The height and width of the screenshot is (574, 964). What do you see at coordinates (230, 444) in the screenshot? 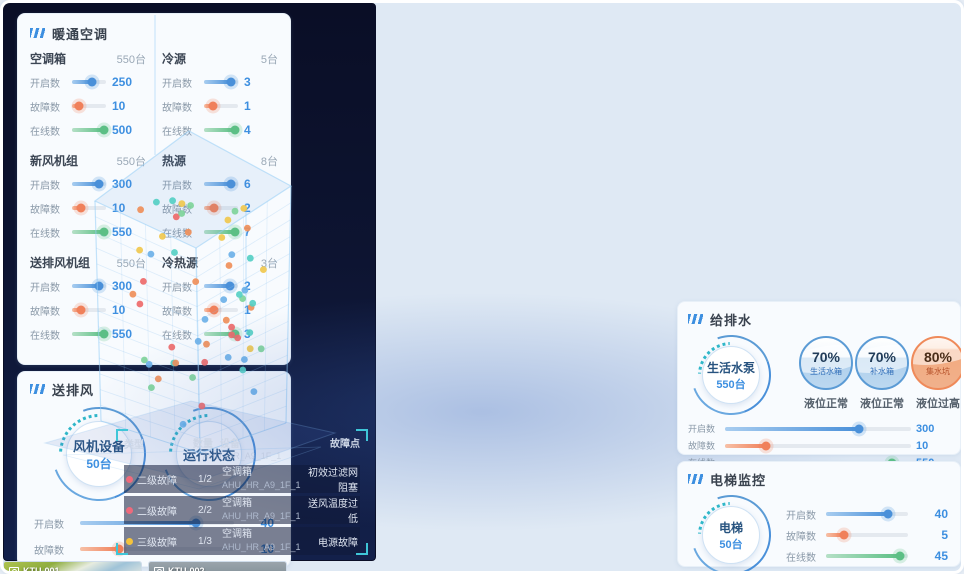
I see `col-device: 设备` at bounding box center [230, 444].